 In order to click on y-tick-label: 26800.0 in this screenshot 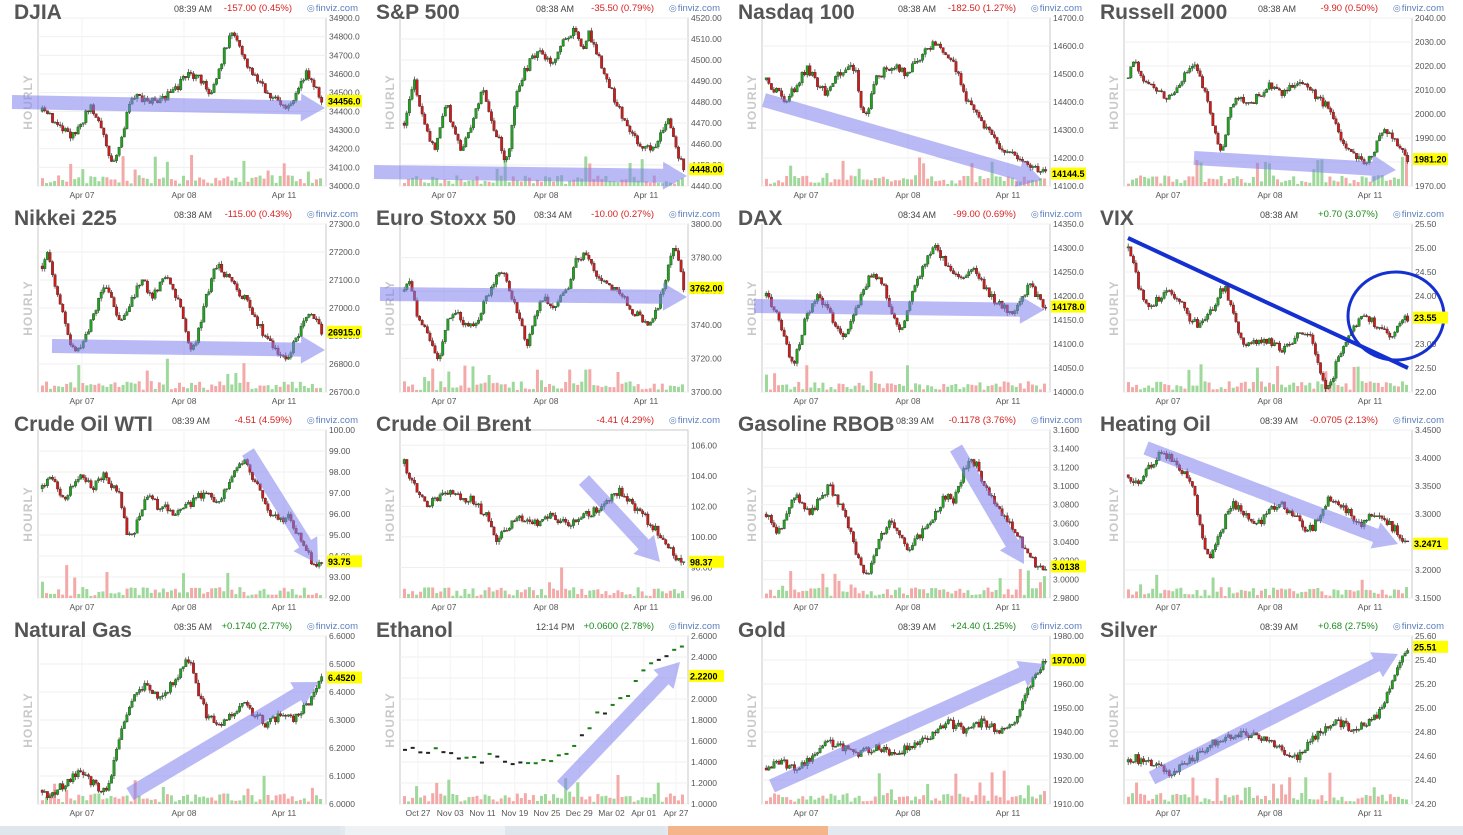, I will do `click(344, 364)`.